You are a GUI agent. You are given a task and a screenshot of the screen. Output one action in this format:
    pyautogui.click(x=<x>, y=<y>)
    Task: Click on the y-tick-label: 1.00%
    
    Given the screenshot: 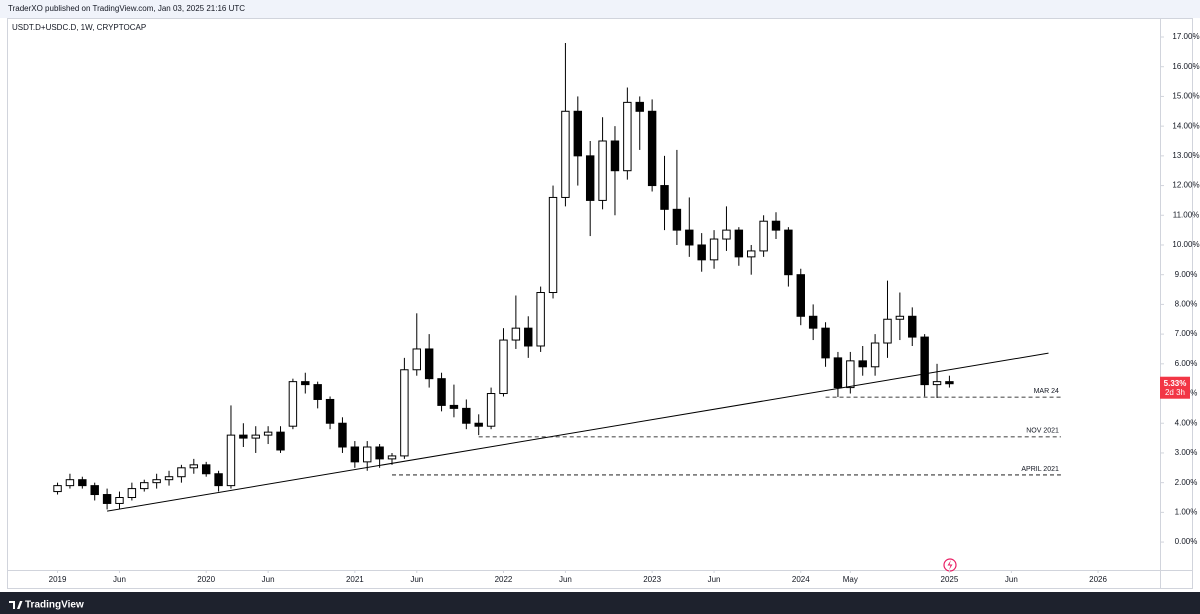 What is the action you would take?
    pyautogui.click(x=1186, y=511)
    